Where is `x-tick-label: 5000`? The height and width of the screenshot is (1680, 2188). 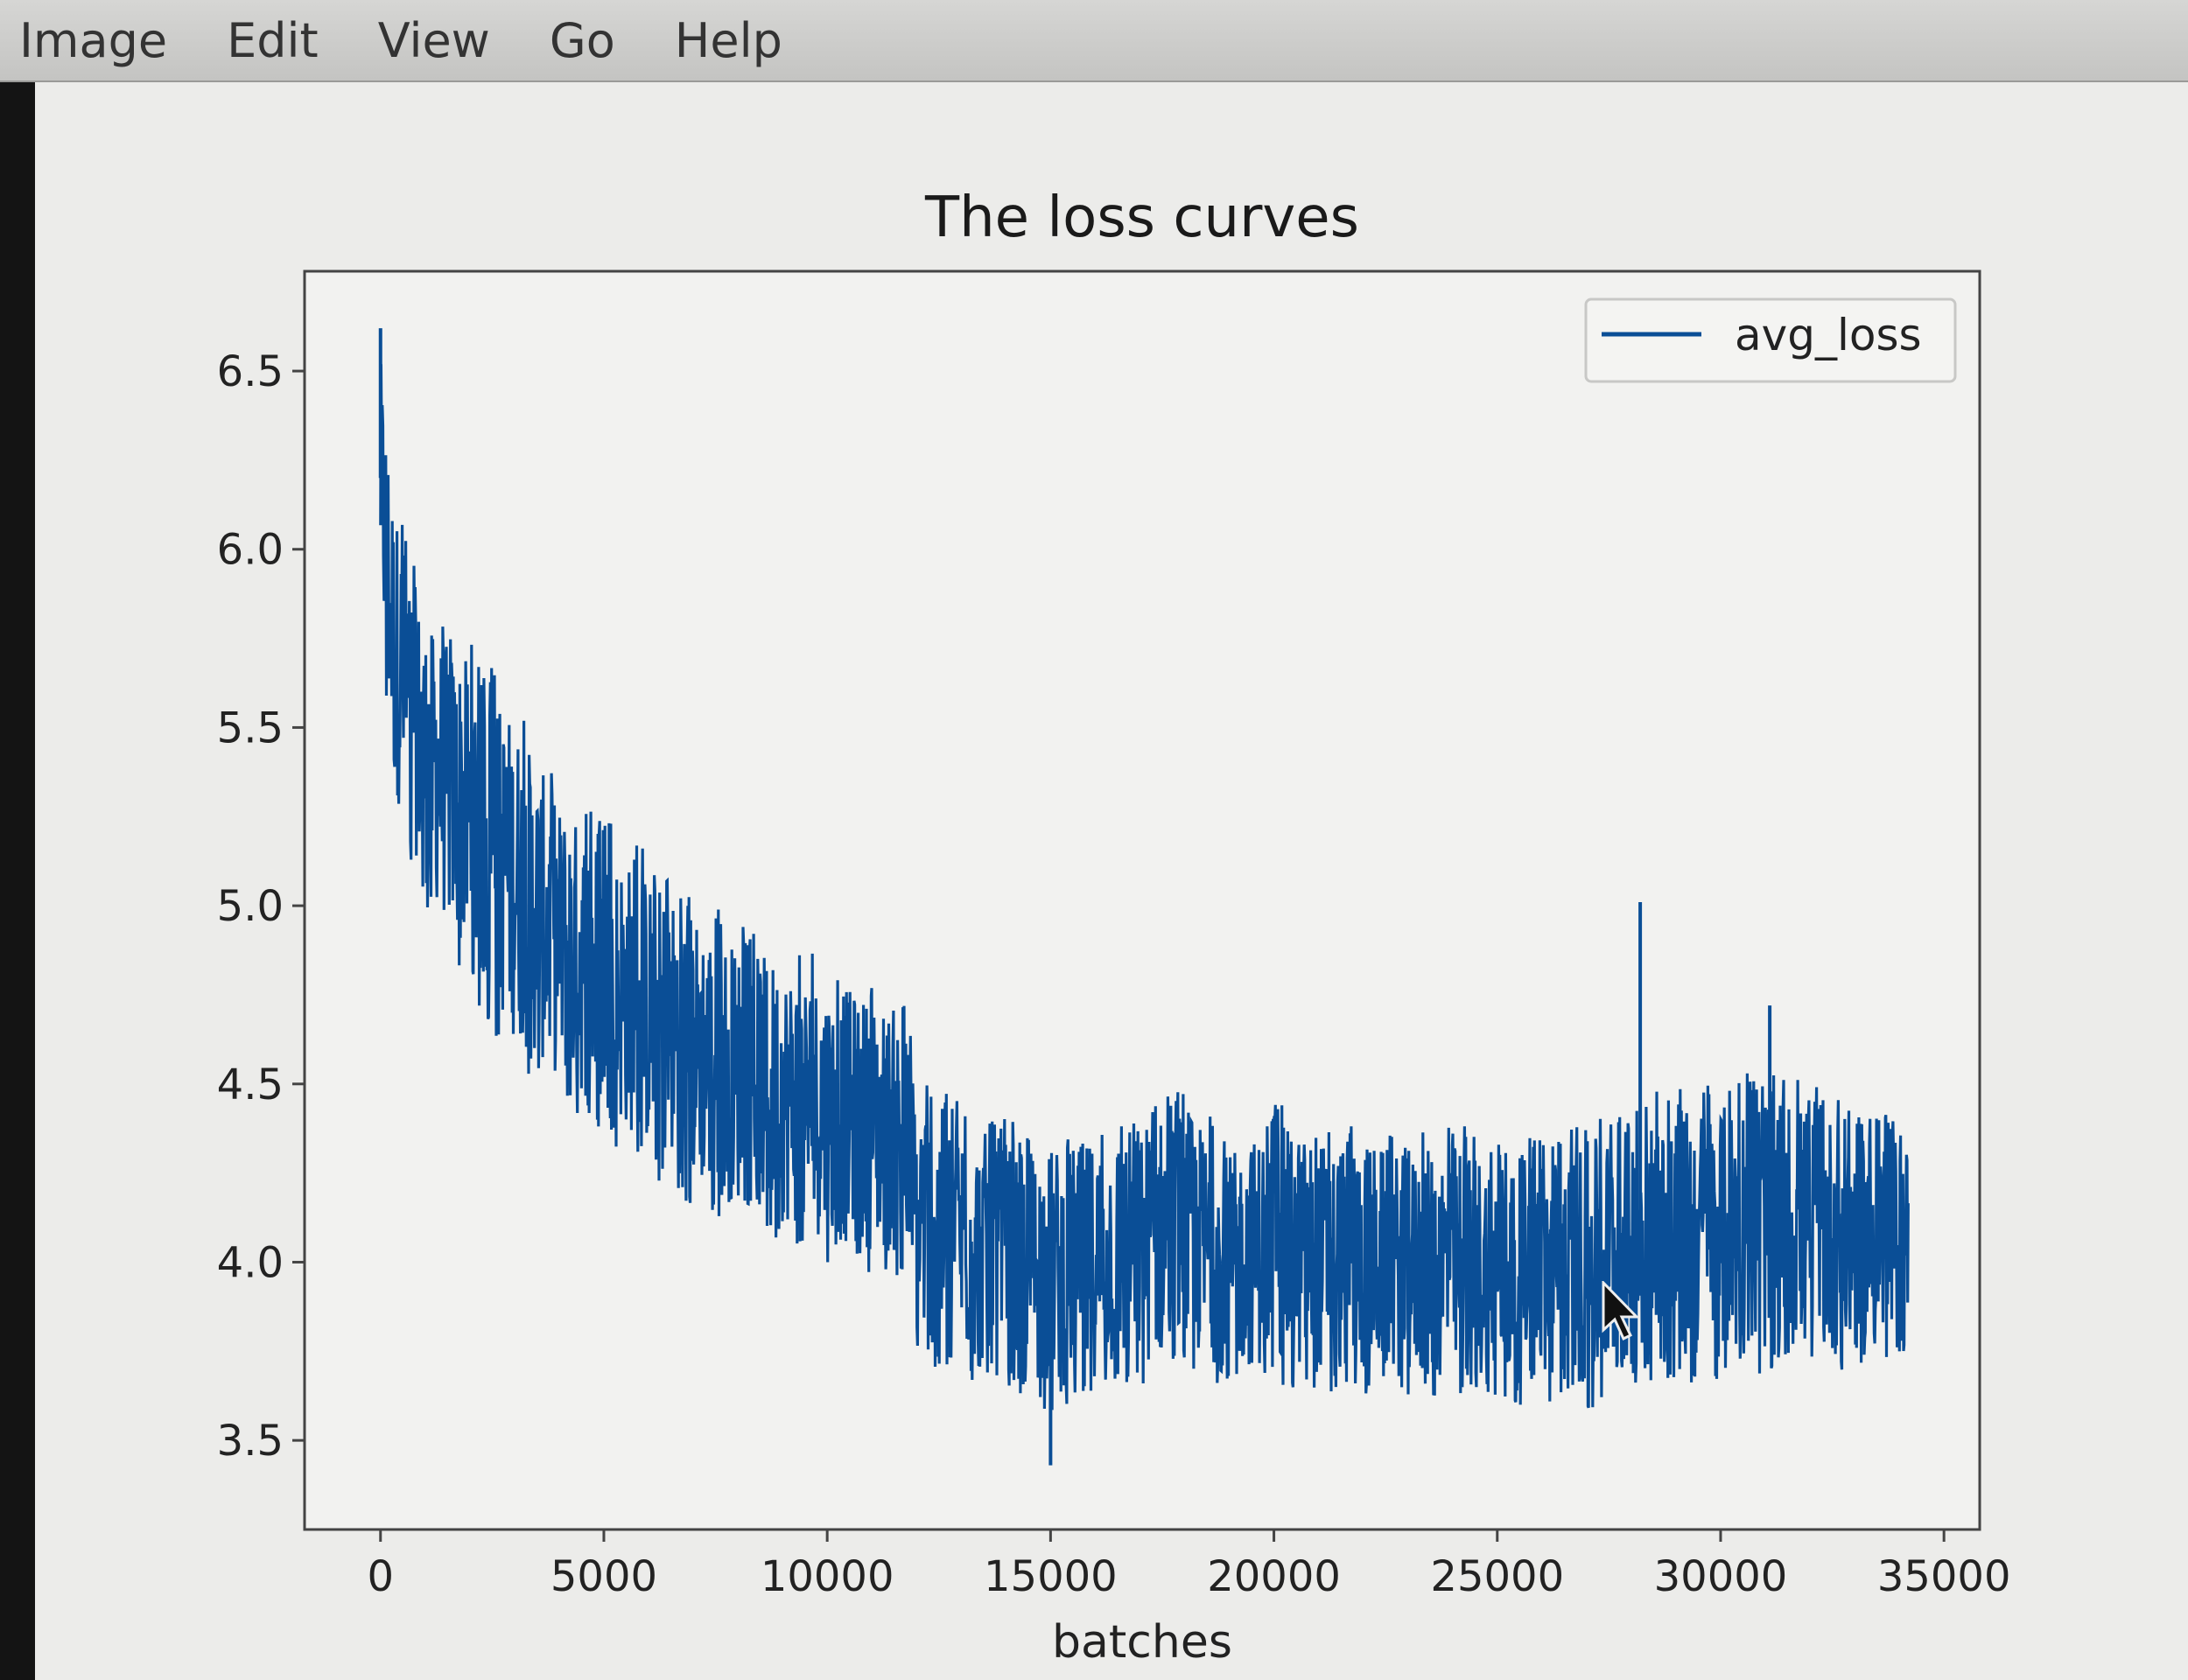
x-tick-label: 5000 is located at coordinates (604, 1576).